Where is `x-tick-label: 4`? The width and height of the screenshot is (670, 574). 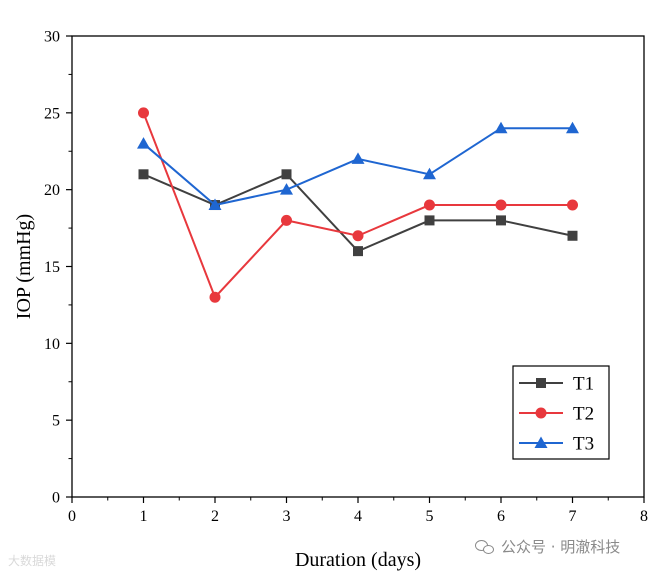 x-tick-label: 4 is located at coordinates (358, 516).